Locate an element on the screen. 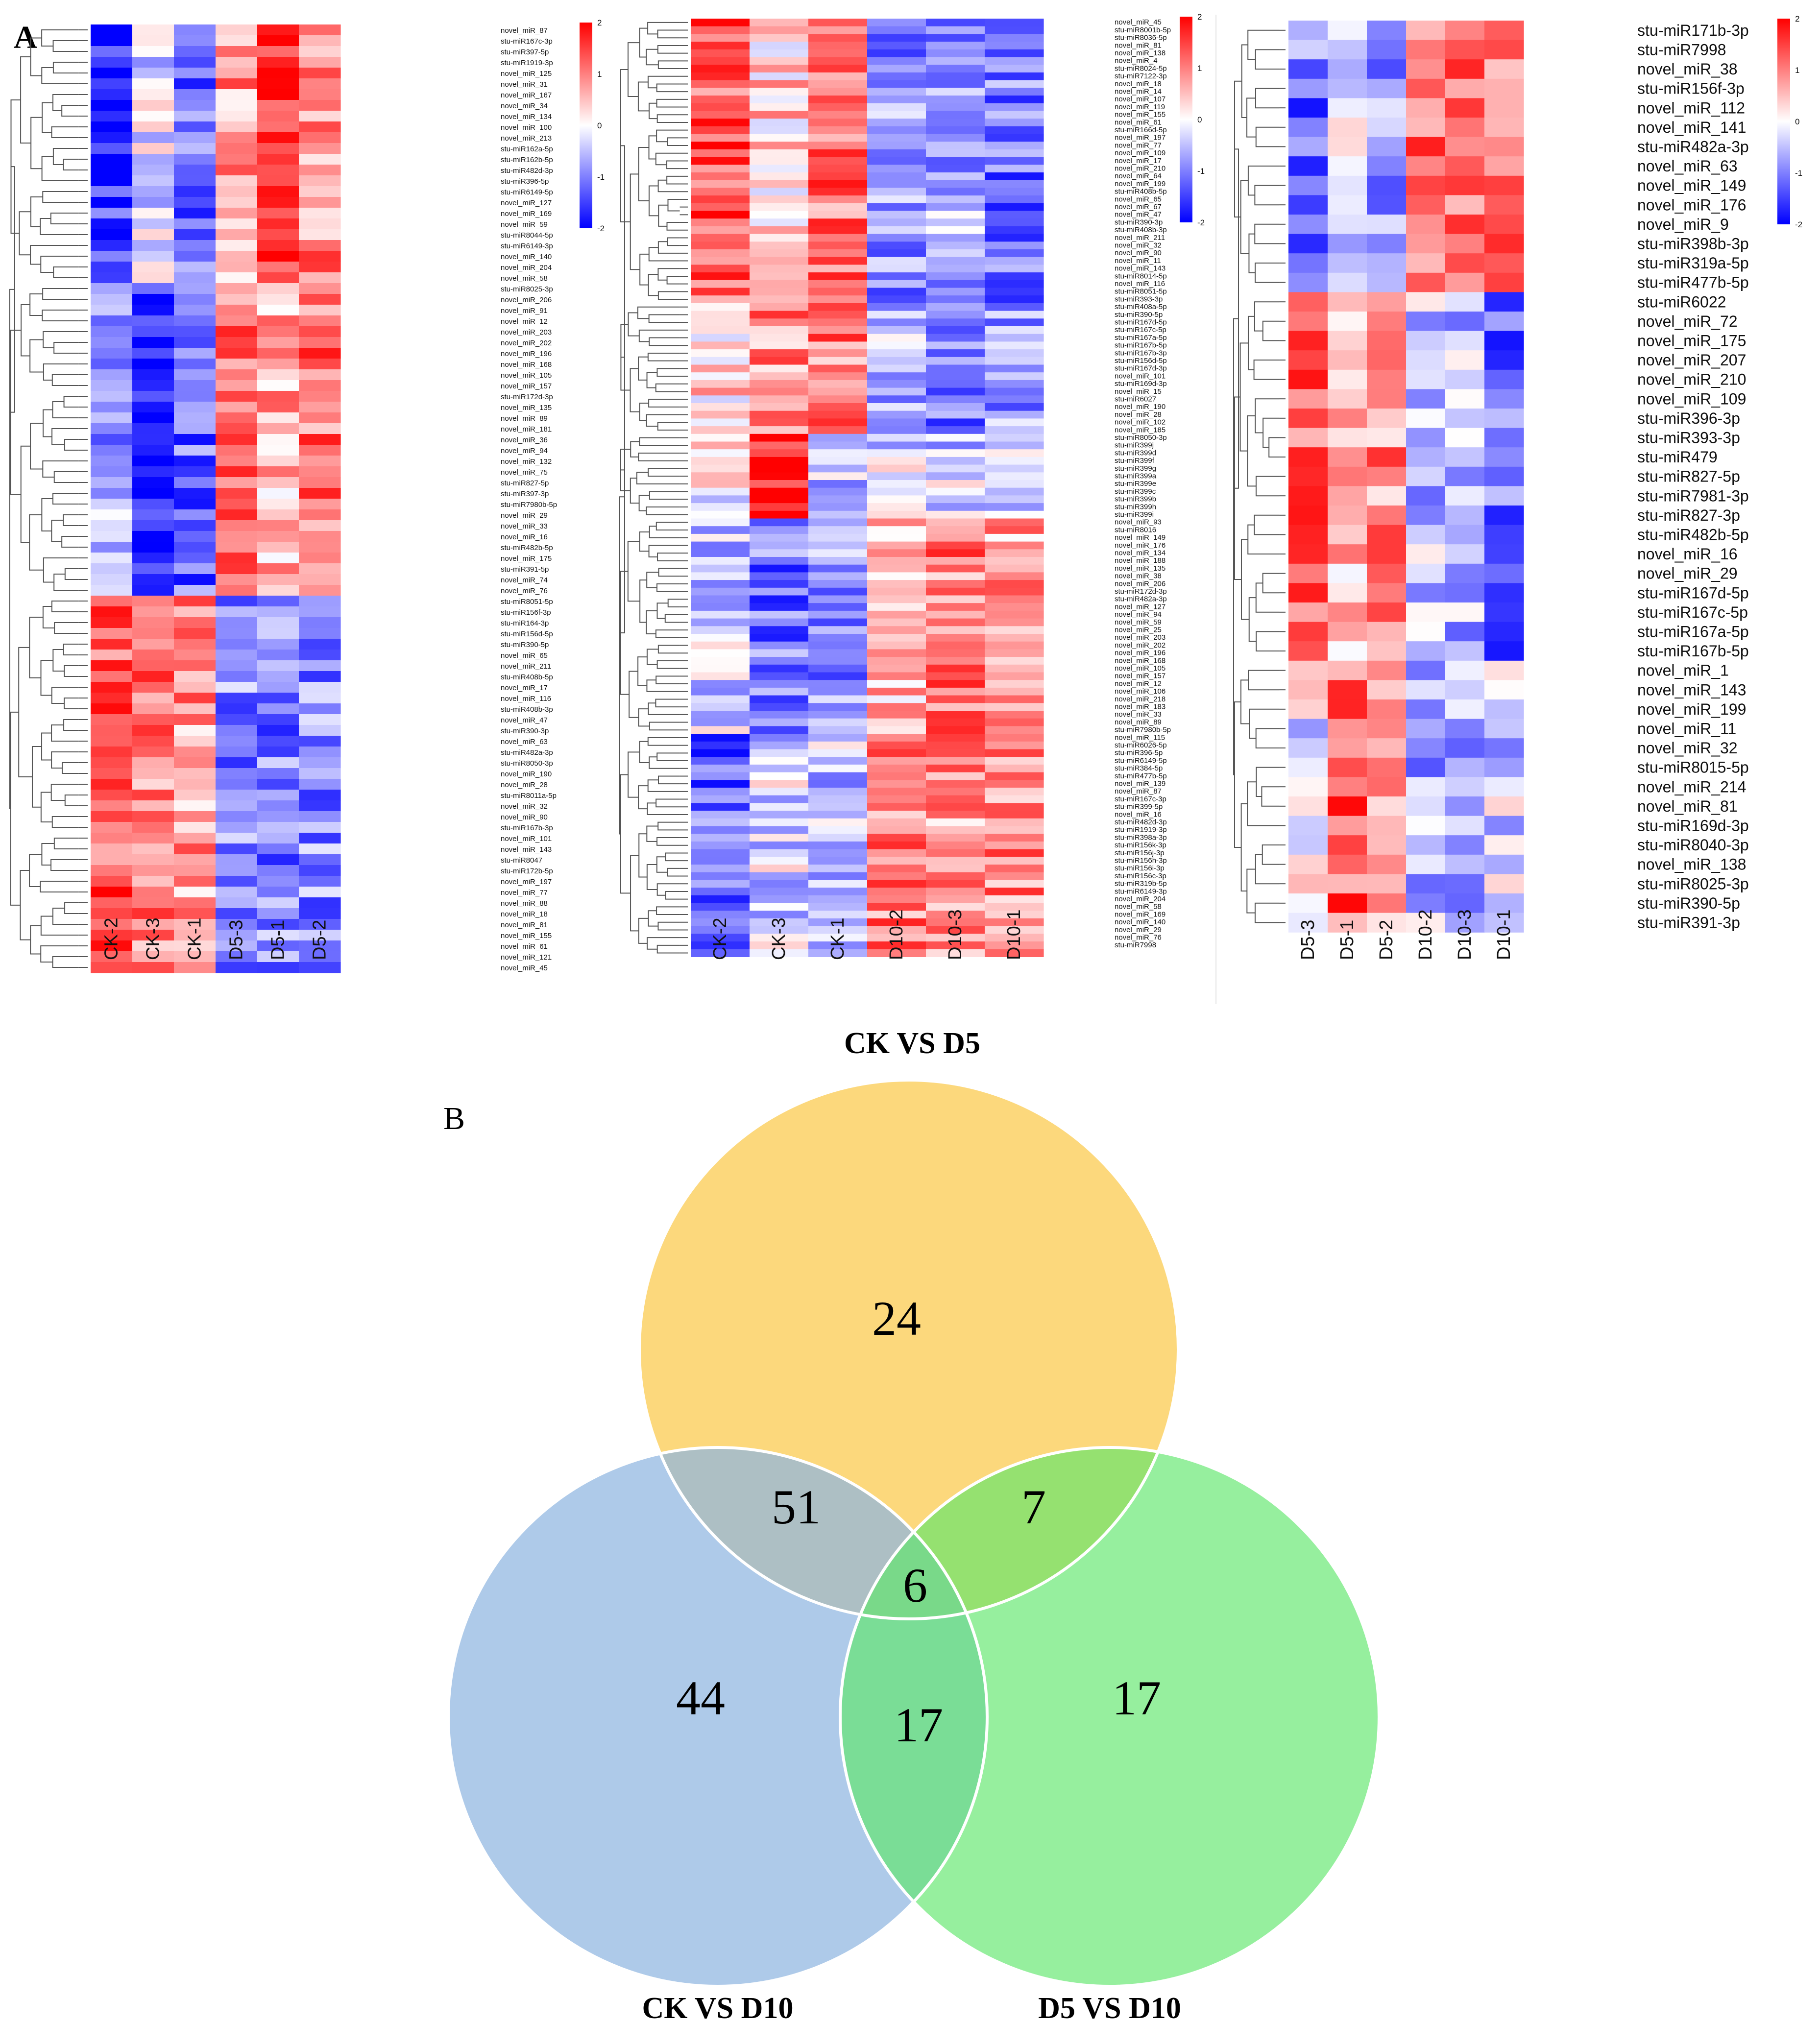 This screenshot has width=1820, height=2023. heatmap-row-label: stu-miR8044-5p is located at coordinates (527, 236).